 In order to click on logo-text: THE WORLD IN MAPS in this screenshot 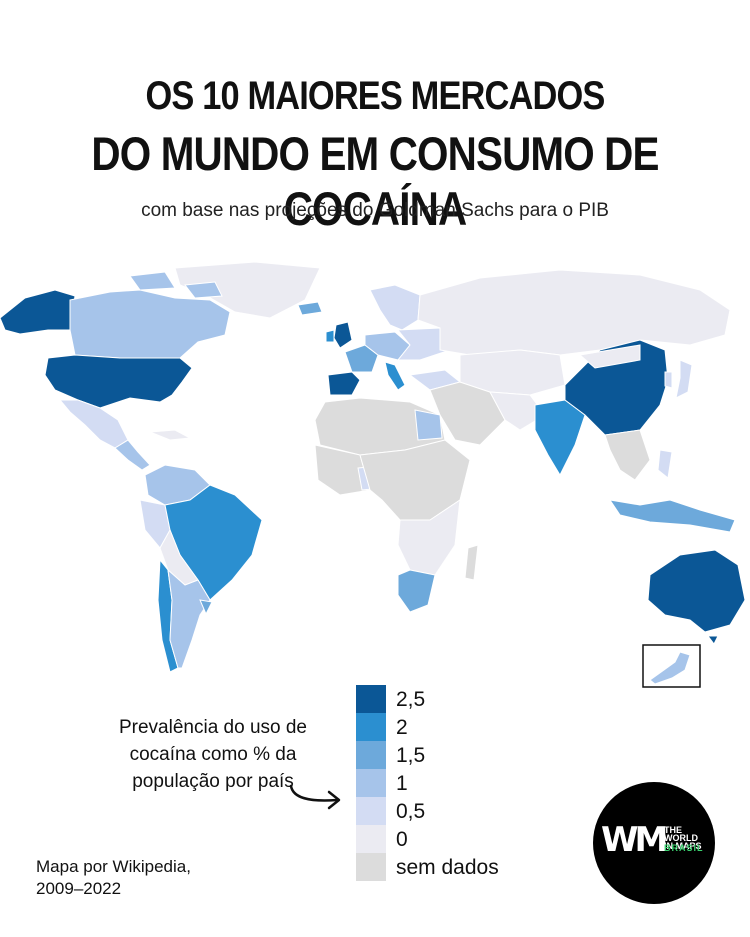, I will do `click(688, 838)`.